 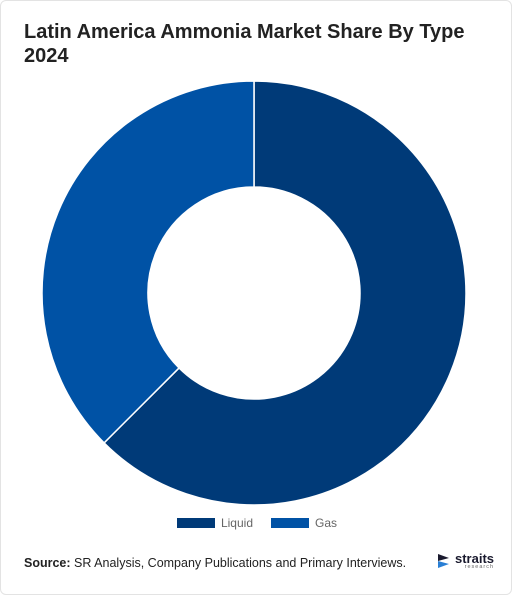 What do you see at coordinates (326, 523) in the screenshot?
I see `legend-label-gas: Gas` at bounding box center [326, 523].